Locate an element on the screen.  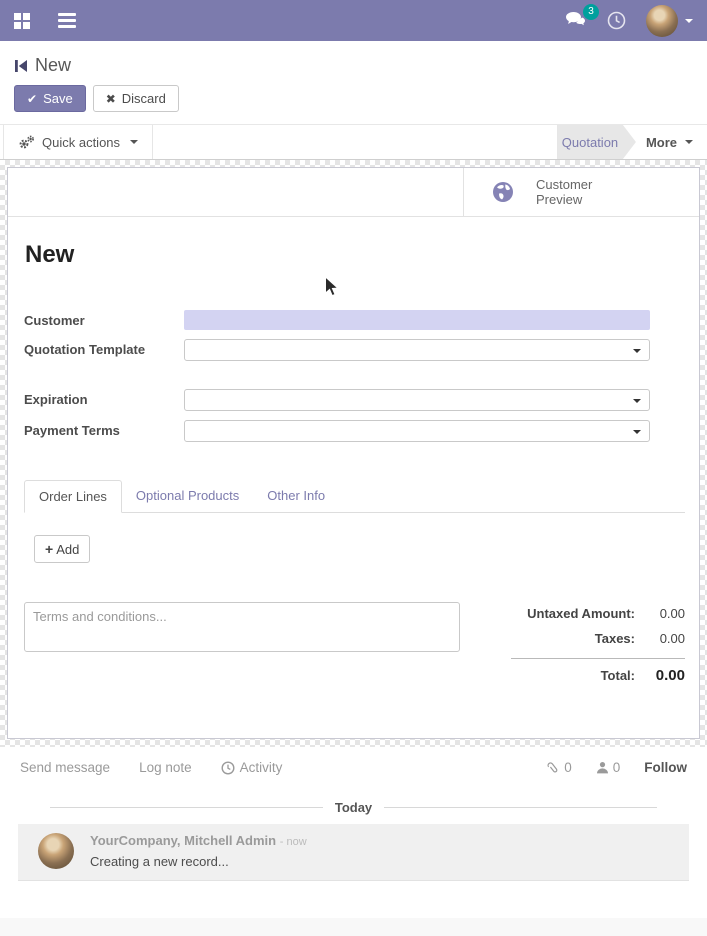
quick-actions-dropdown: Quick actions is located at coordinates (78, 142).